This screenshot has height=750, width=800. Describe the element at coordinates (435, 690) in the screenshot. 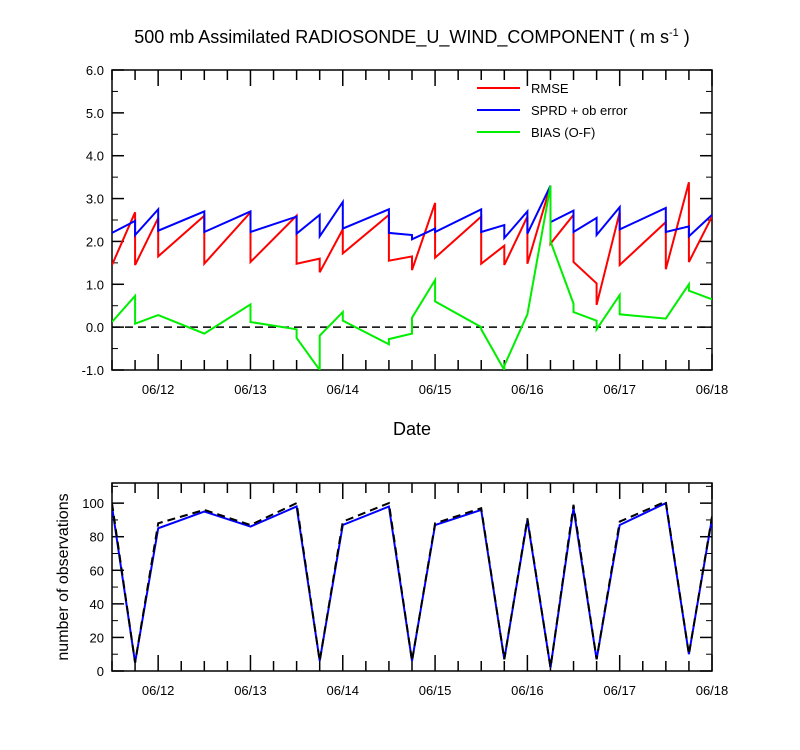

I see `bottom-panel-xtick-label: 06/15` at that location.